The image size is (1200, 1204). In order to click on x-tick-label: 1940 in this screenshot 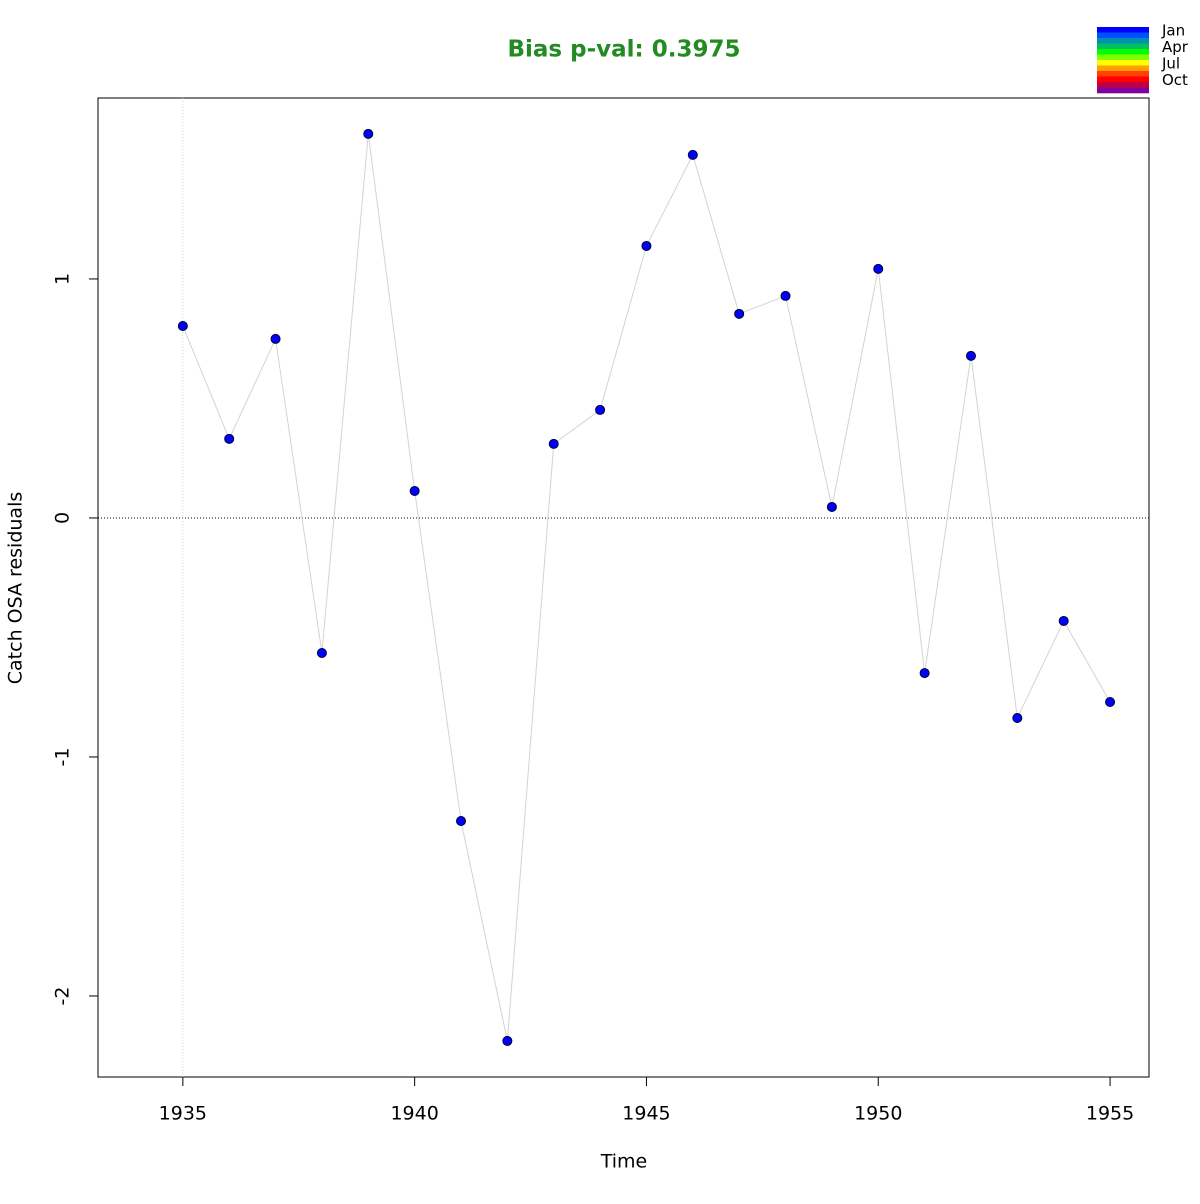, I will do `click(414, 1114)`.